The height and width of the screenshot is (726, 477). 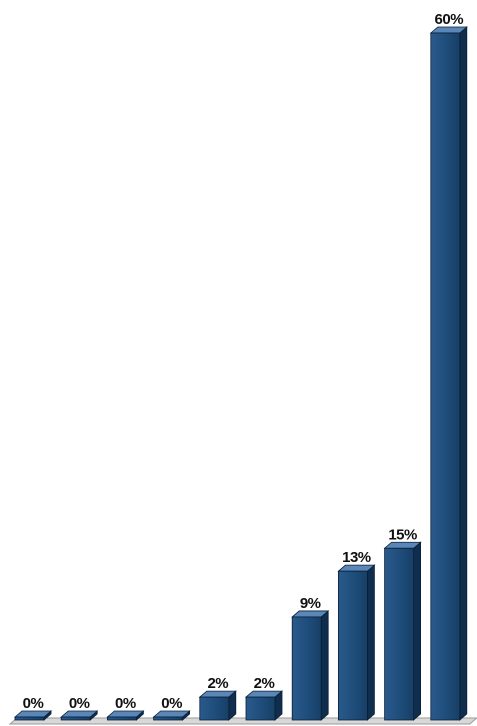 I want to click on data-label-3: 0%, so click(x=125, y=703).